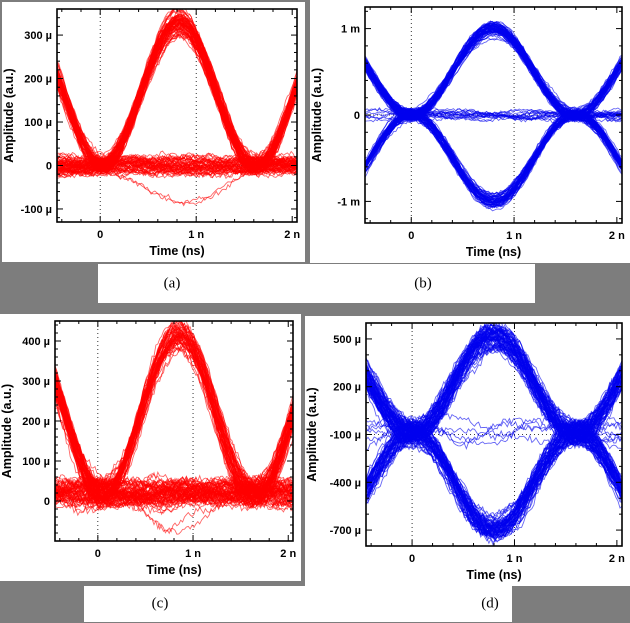 This screenshot has height=623, width=630. What do you see at coordinates (172, 283) in the screenshot?
I see `caption-a: (a)` at bounding box center [172, 283].